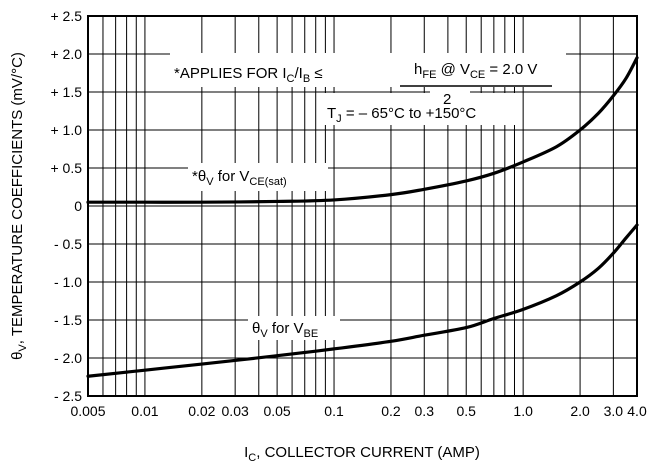 This screenshot has height=468, width=665. I want to click on y-tick-label: + 2.0, so click(66, 54).